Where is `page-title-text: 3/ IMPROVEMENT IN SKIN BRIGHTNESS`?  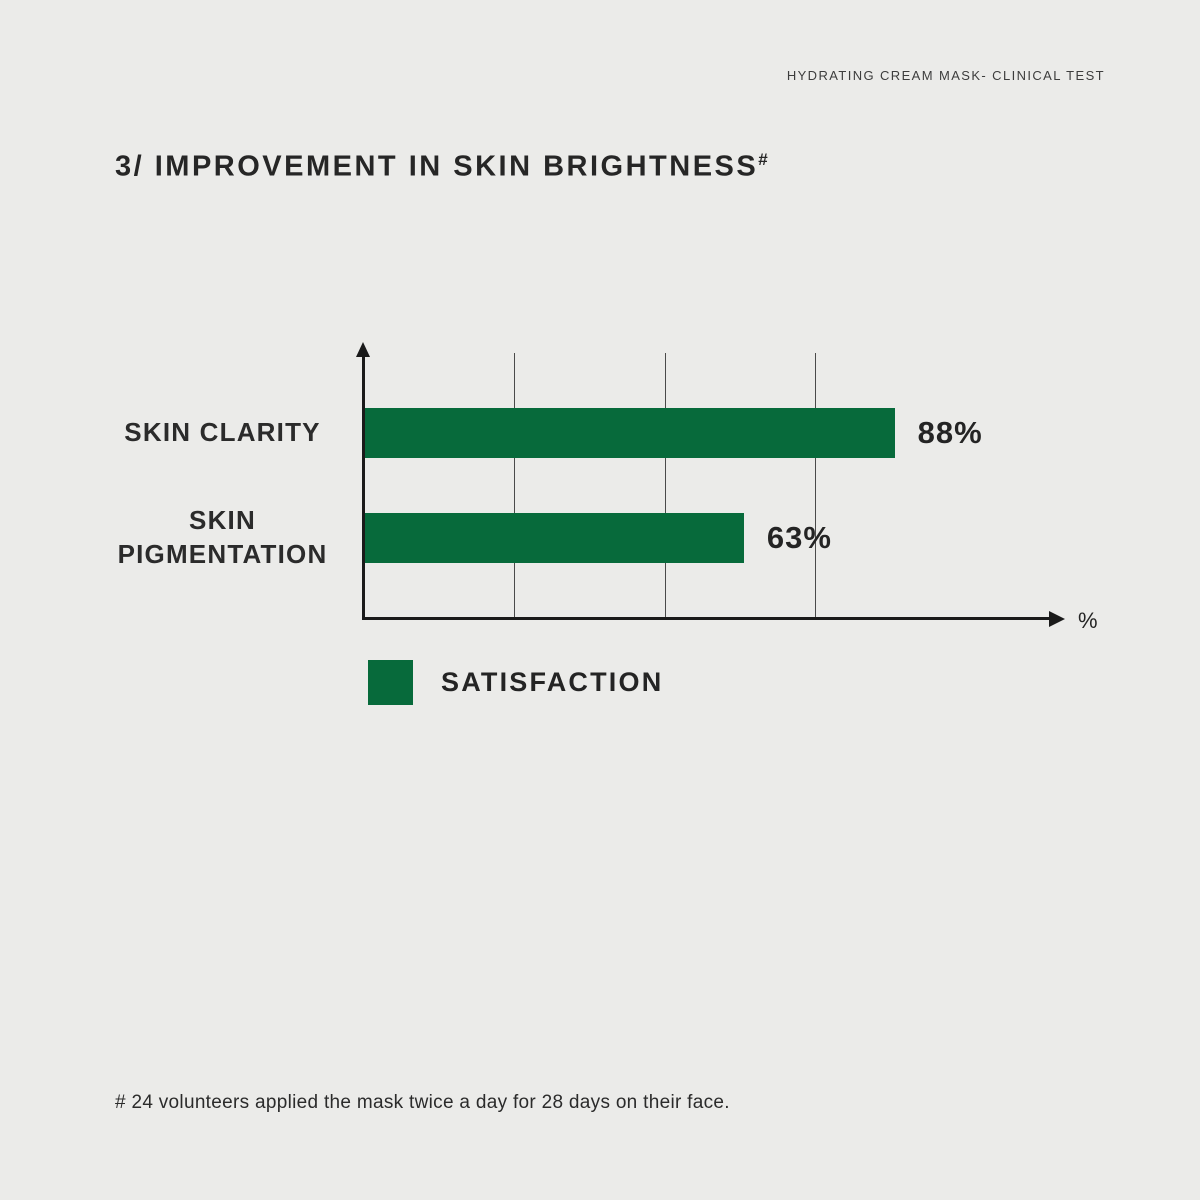 page-title-text: 3/ IMPROVEMENT IN SKIN BRIGHTNESS is located at coordinates (437, 166).